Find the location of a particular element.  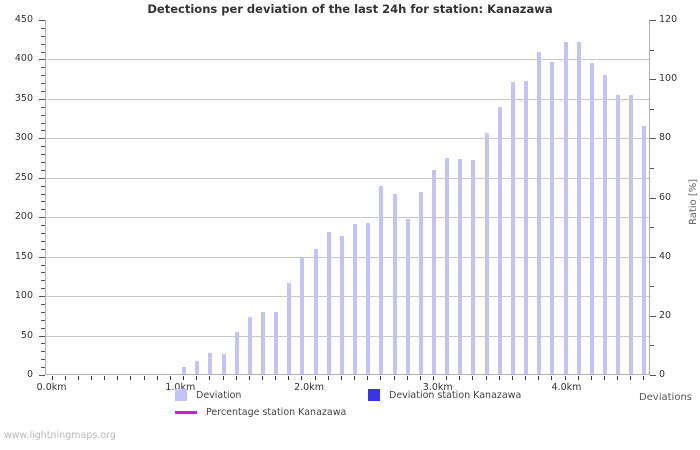

y-tick-label: 200 is located at coordinates (23, 217).